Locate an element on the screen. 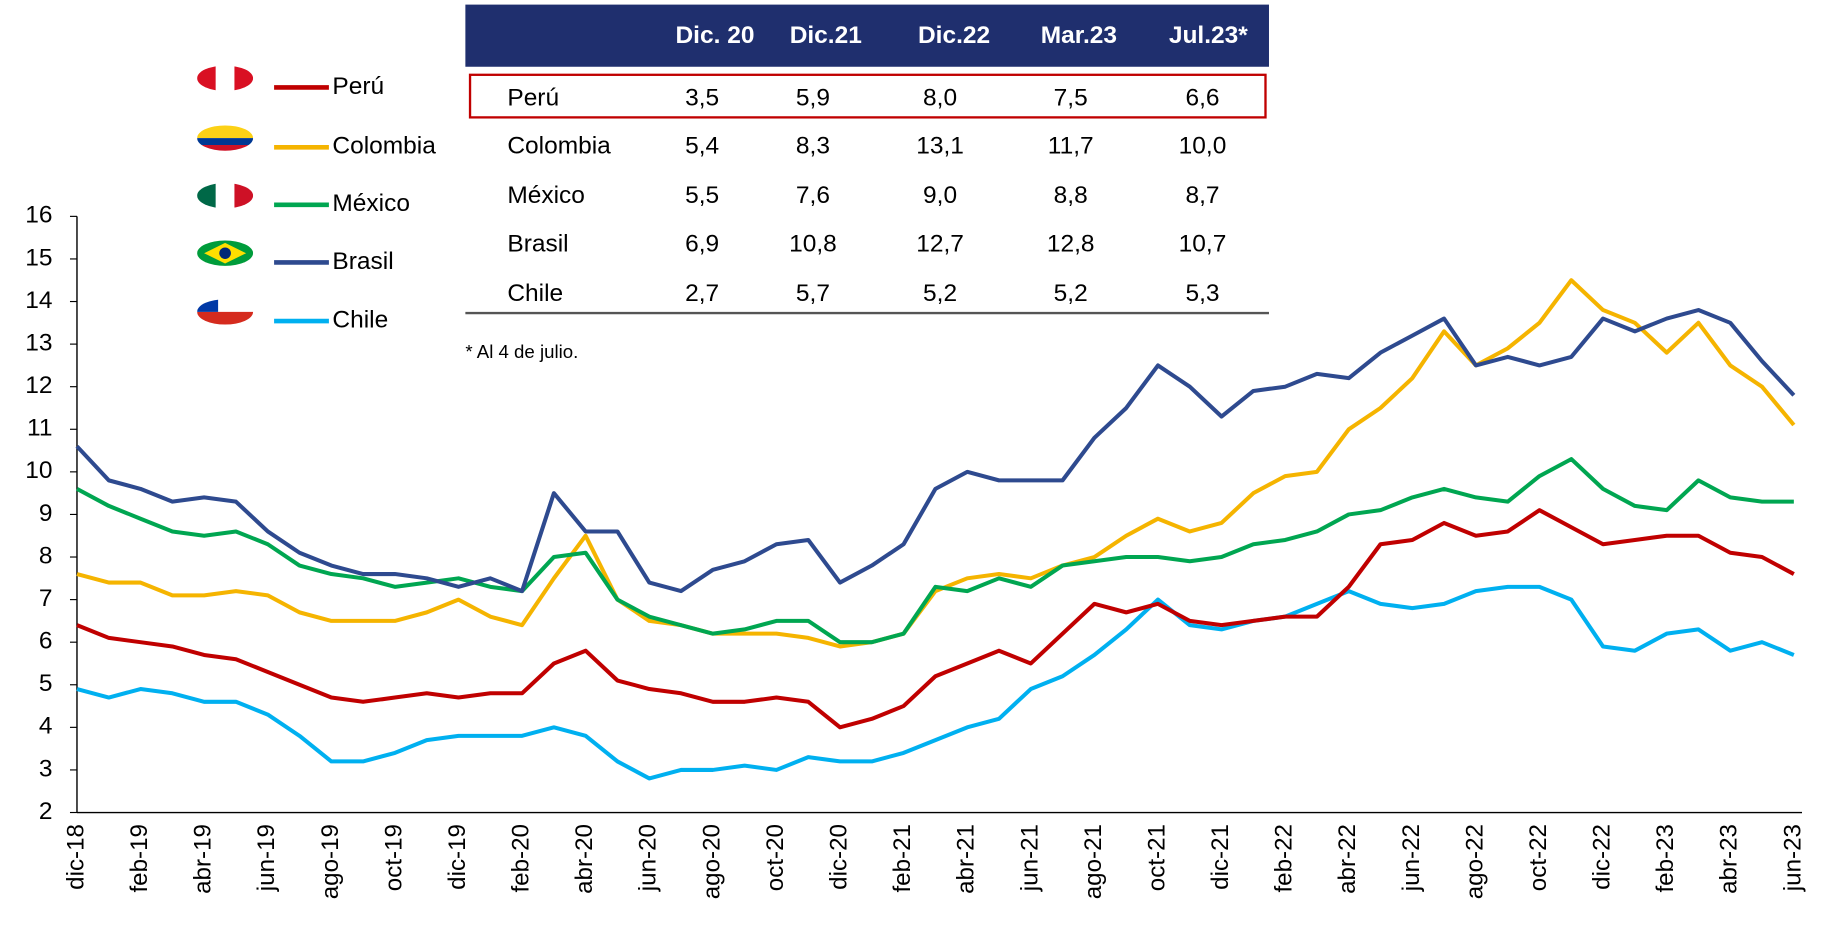 This screenshot has width=1823, height=928. y-tick-label: 14 is located at coordinates (38, 300).